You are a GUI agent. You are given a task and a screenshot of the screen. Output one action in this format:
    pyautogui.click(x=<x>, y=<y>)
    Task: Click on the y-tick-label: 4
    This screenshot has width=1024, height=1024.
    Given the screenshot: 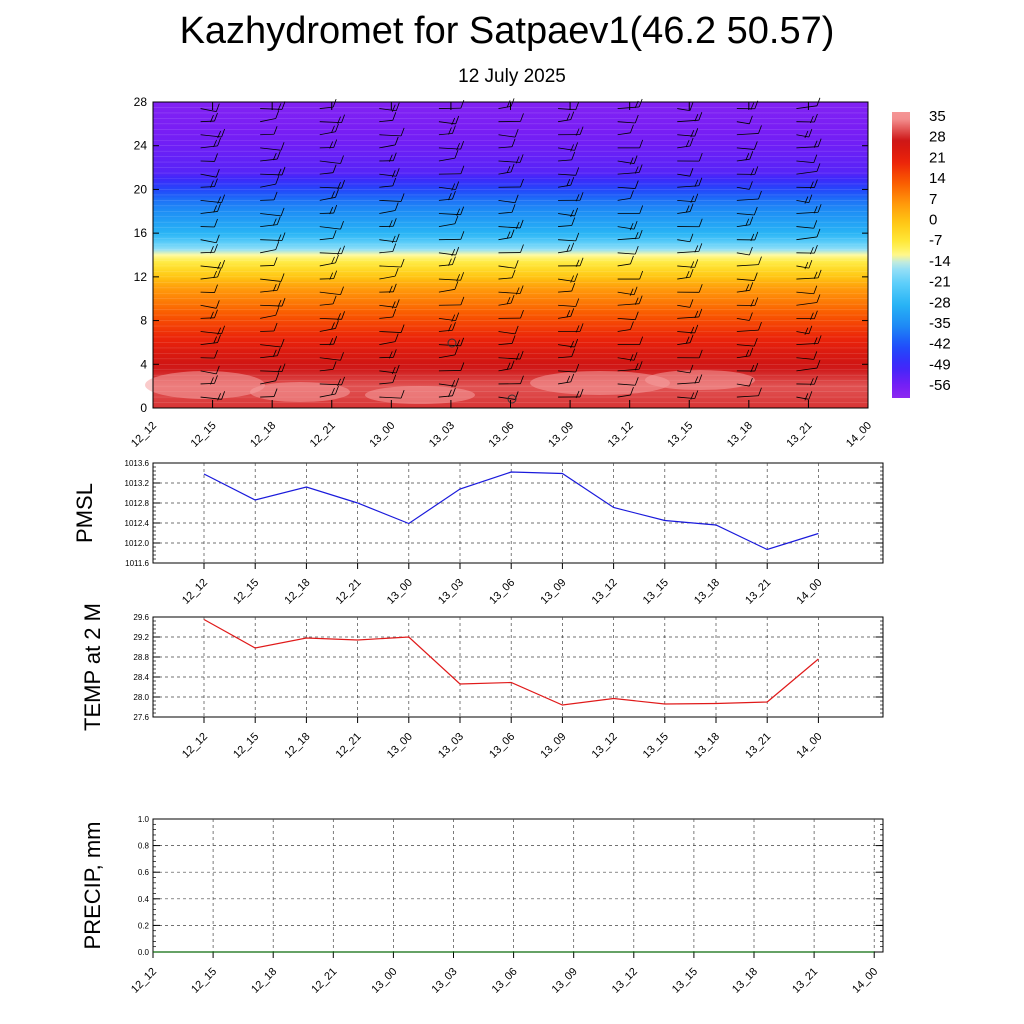 What is the action you would take?
    pyautogui.click(x=143, y=364)
    